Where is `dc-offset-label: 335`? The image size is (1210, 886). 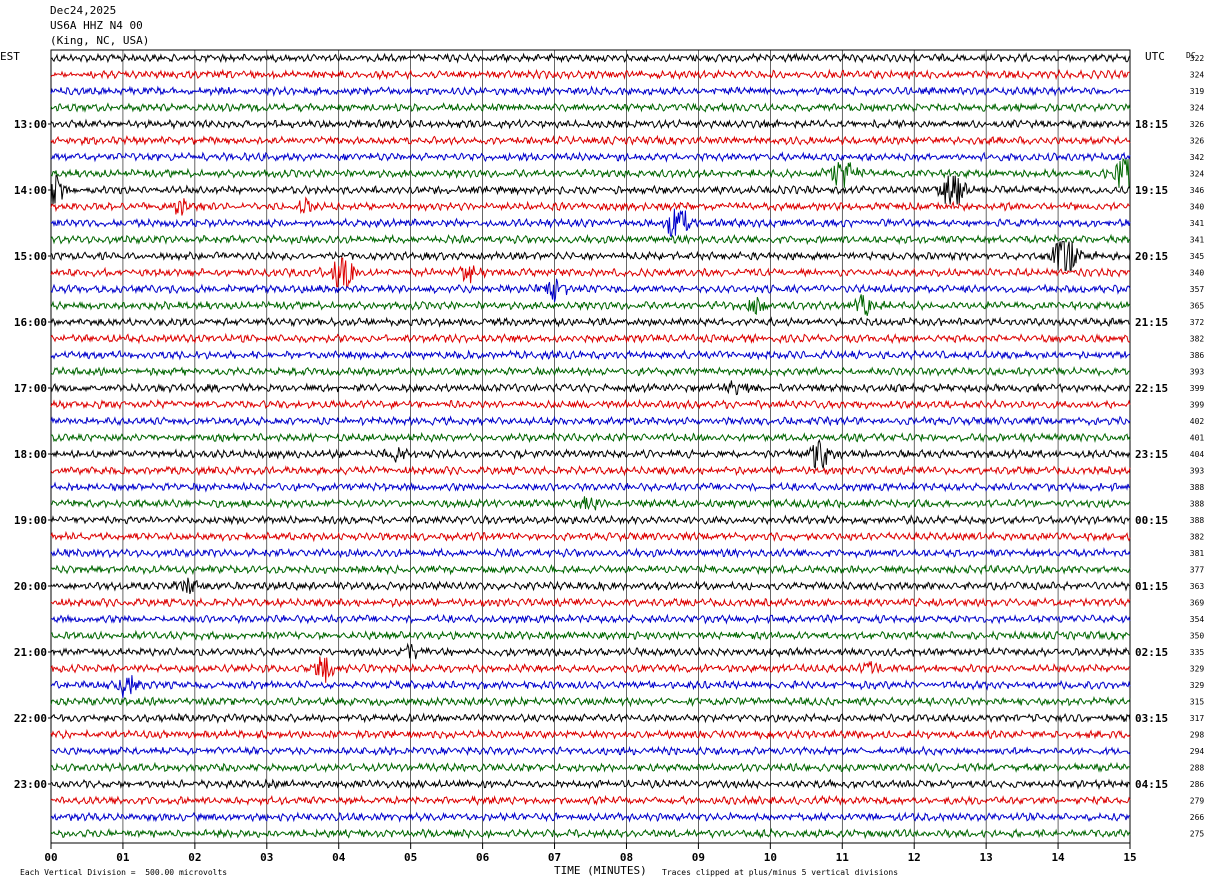
dc-offset-label: 335 is located at coordinates (1197, 652).